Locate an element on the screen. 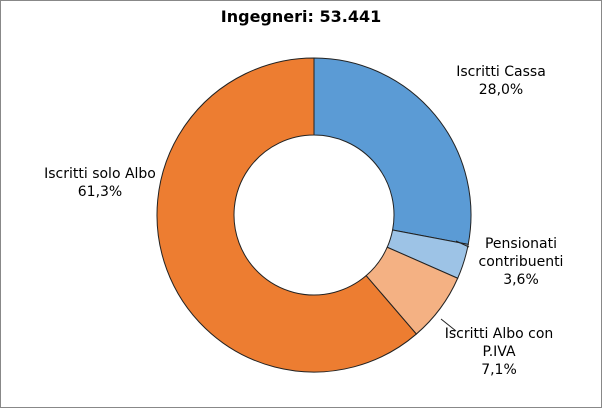 The width and height of the screenshot is (602, 408). value-label: 3,6% is located at coordinates (521, 280).